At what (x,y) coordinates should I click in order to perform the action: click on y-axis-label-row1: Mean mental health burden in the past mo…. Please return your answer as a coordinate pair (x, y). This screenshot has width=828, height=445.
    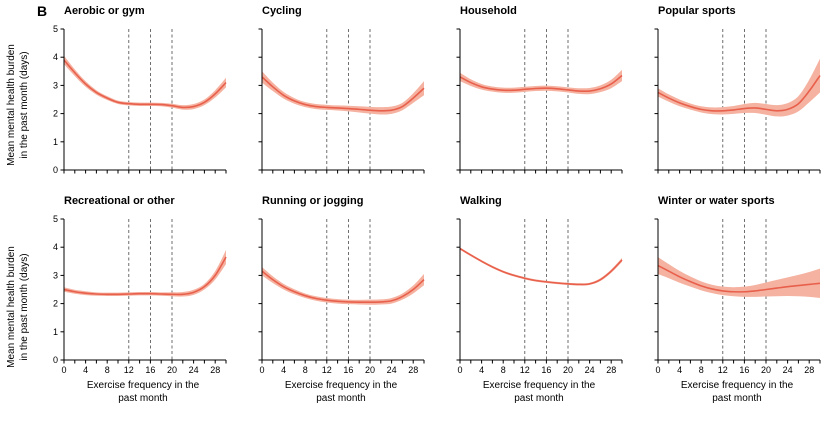
    Looking at the image, I should click on (18, 97).